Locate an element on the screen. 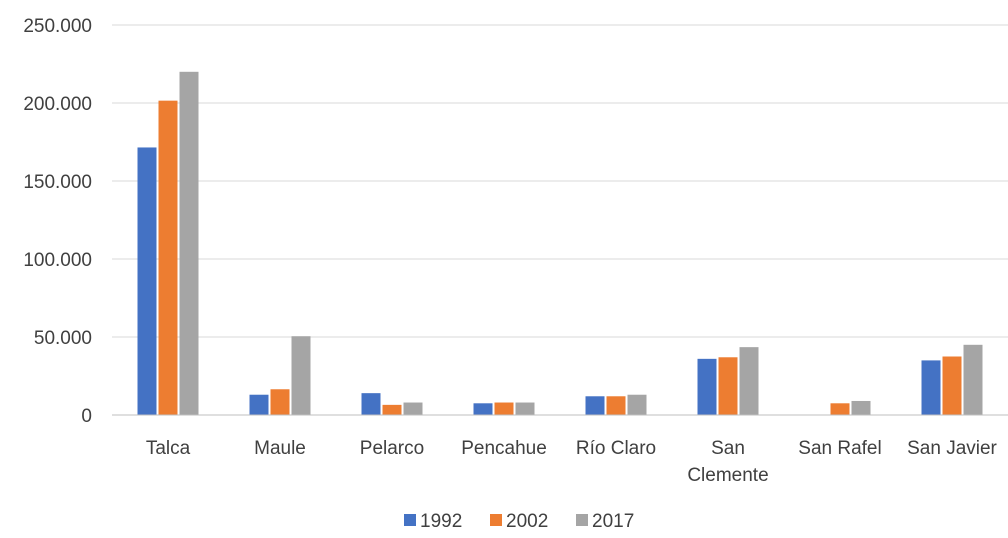 The image size is (1008, 538). x-category-label: San Rafel is located at coordinates (839, 448).